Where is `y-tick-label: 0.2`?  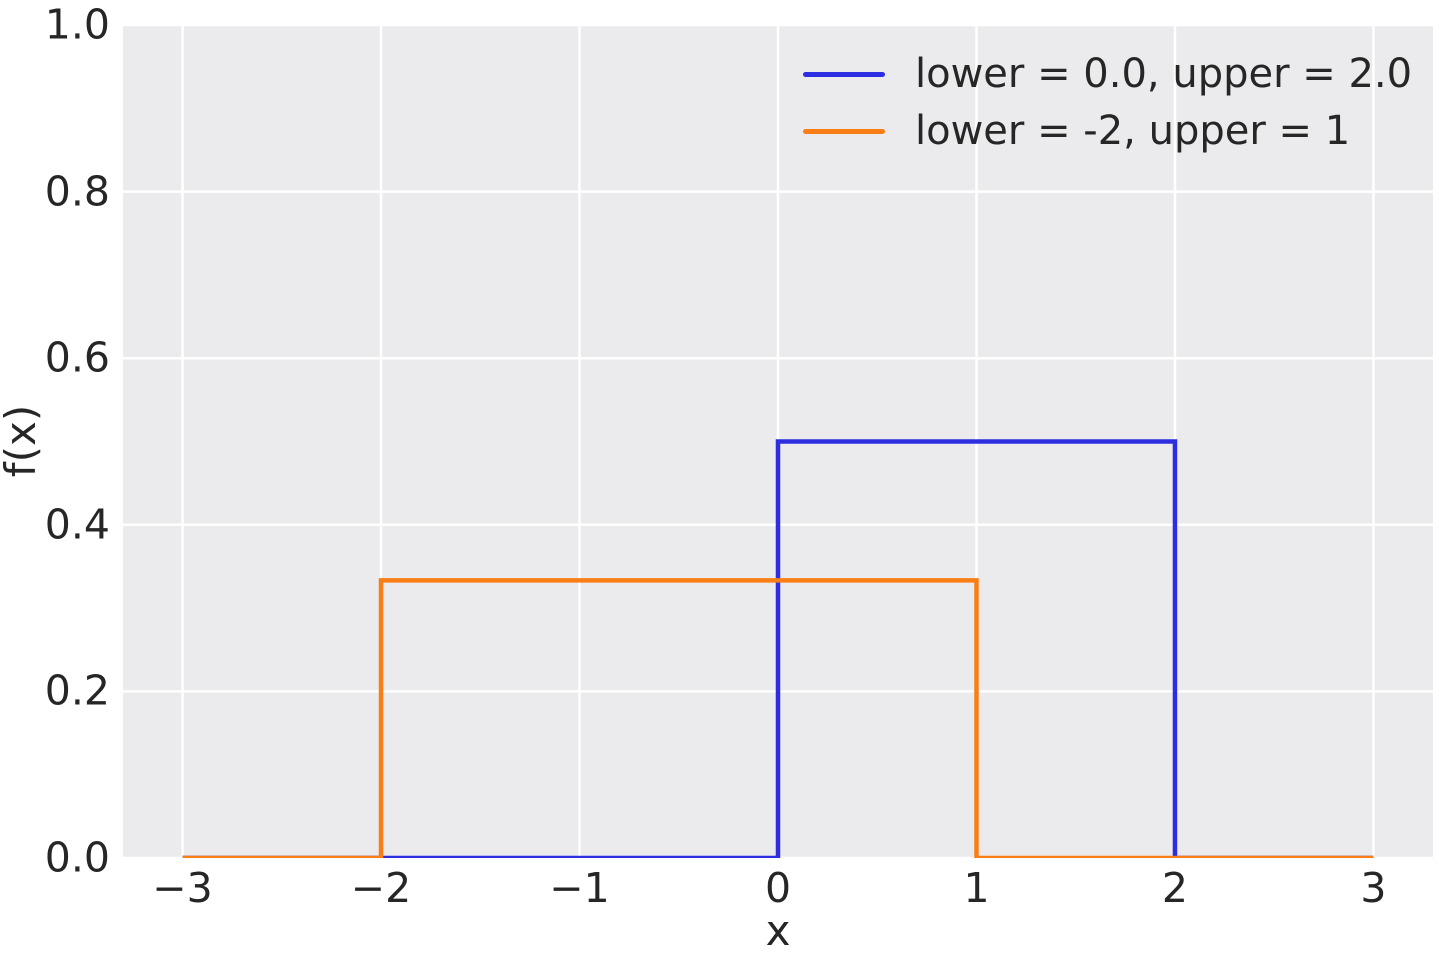
y-tick-label: 0.2 is located at coordinates (77, 690).